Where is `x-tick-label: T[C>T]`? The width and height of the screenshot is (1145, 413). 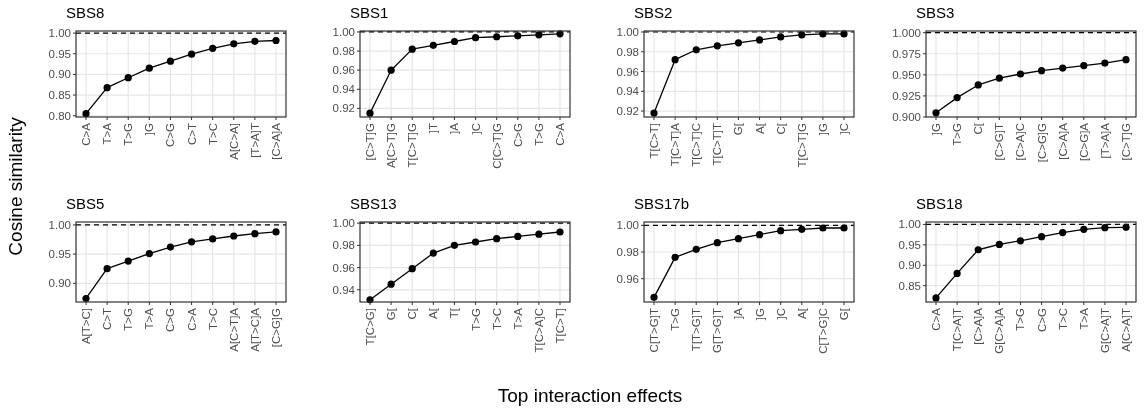
x-tick-label: T[C>T] is located at coordinates (560, 326).